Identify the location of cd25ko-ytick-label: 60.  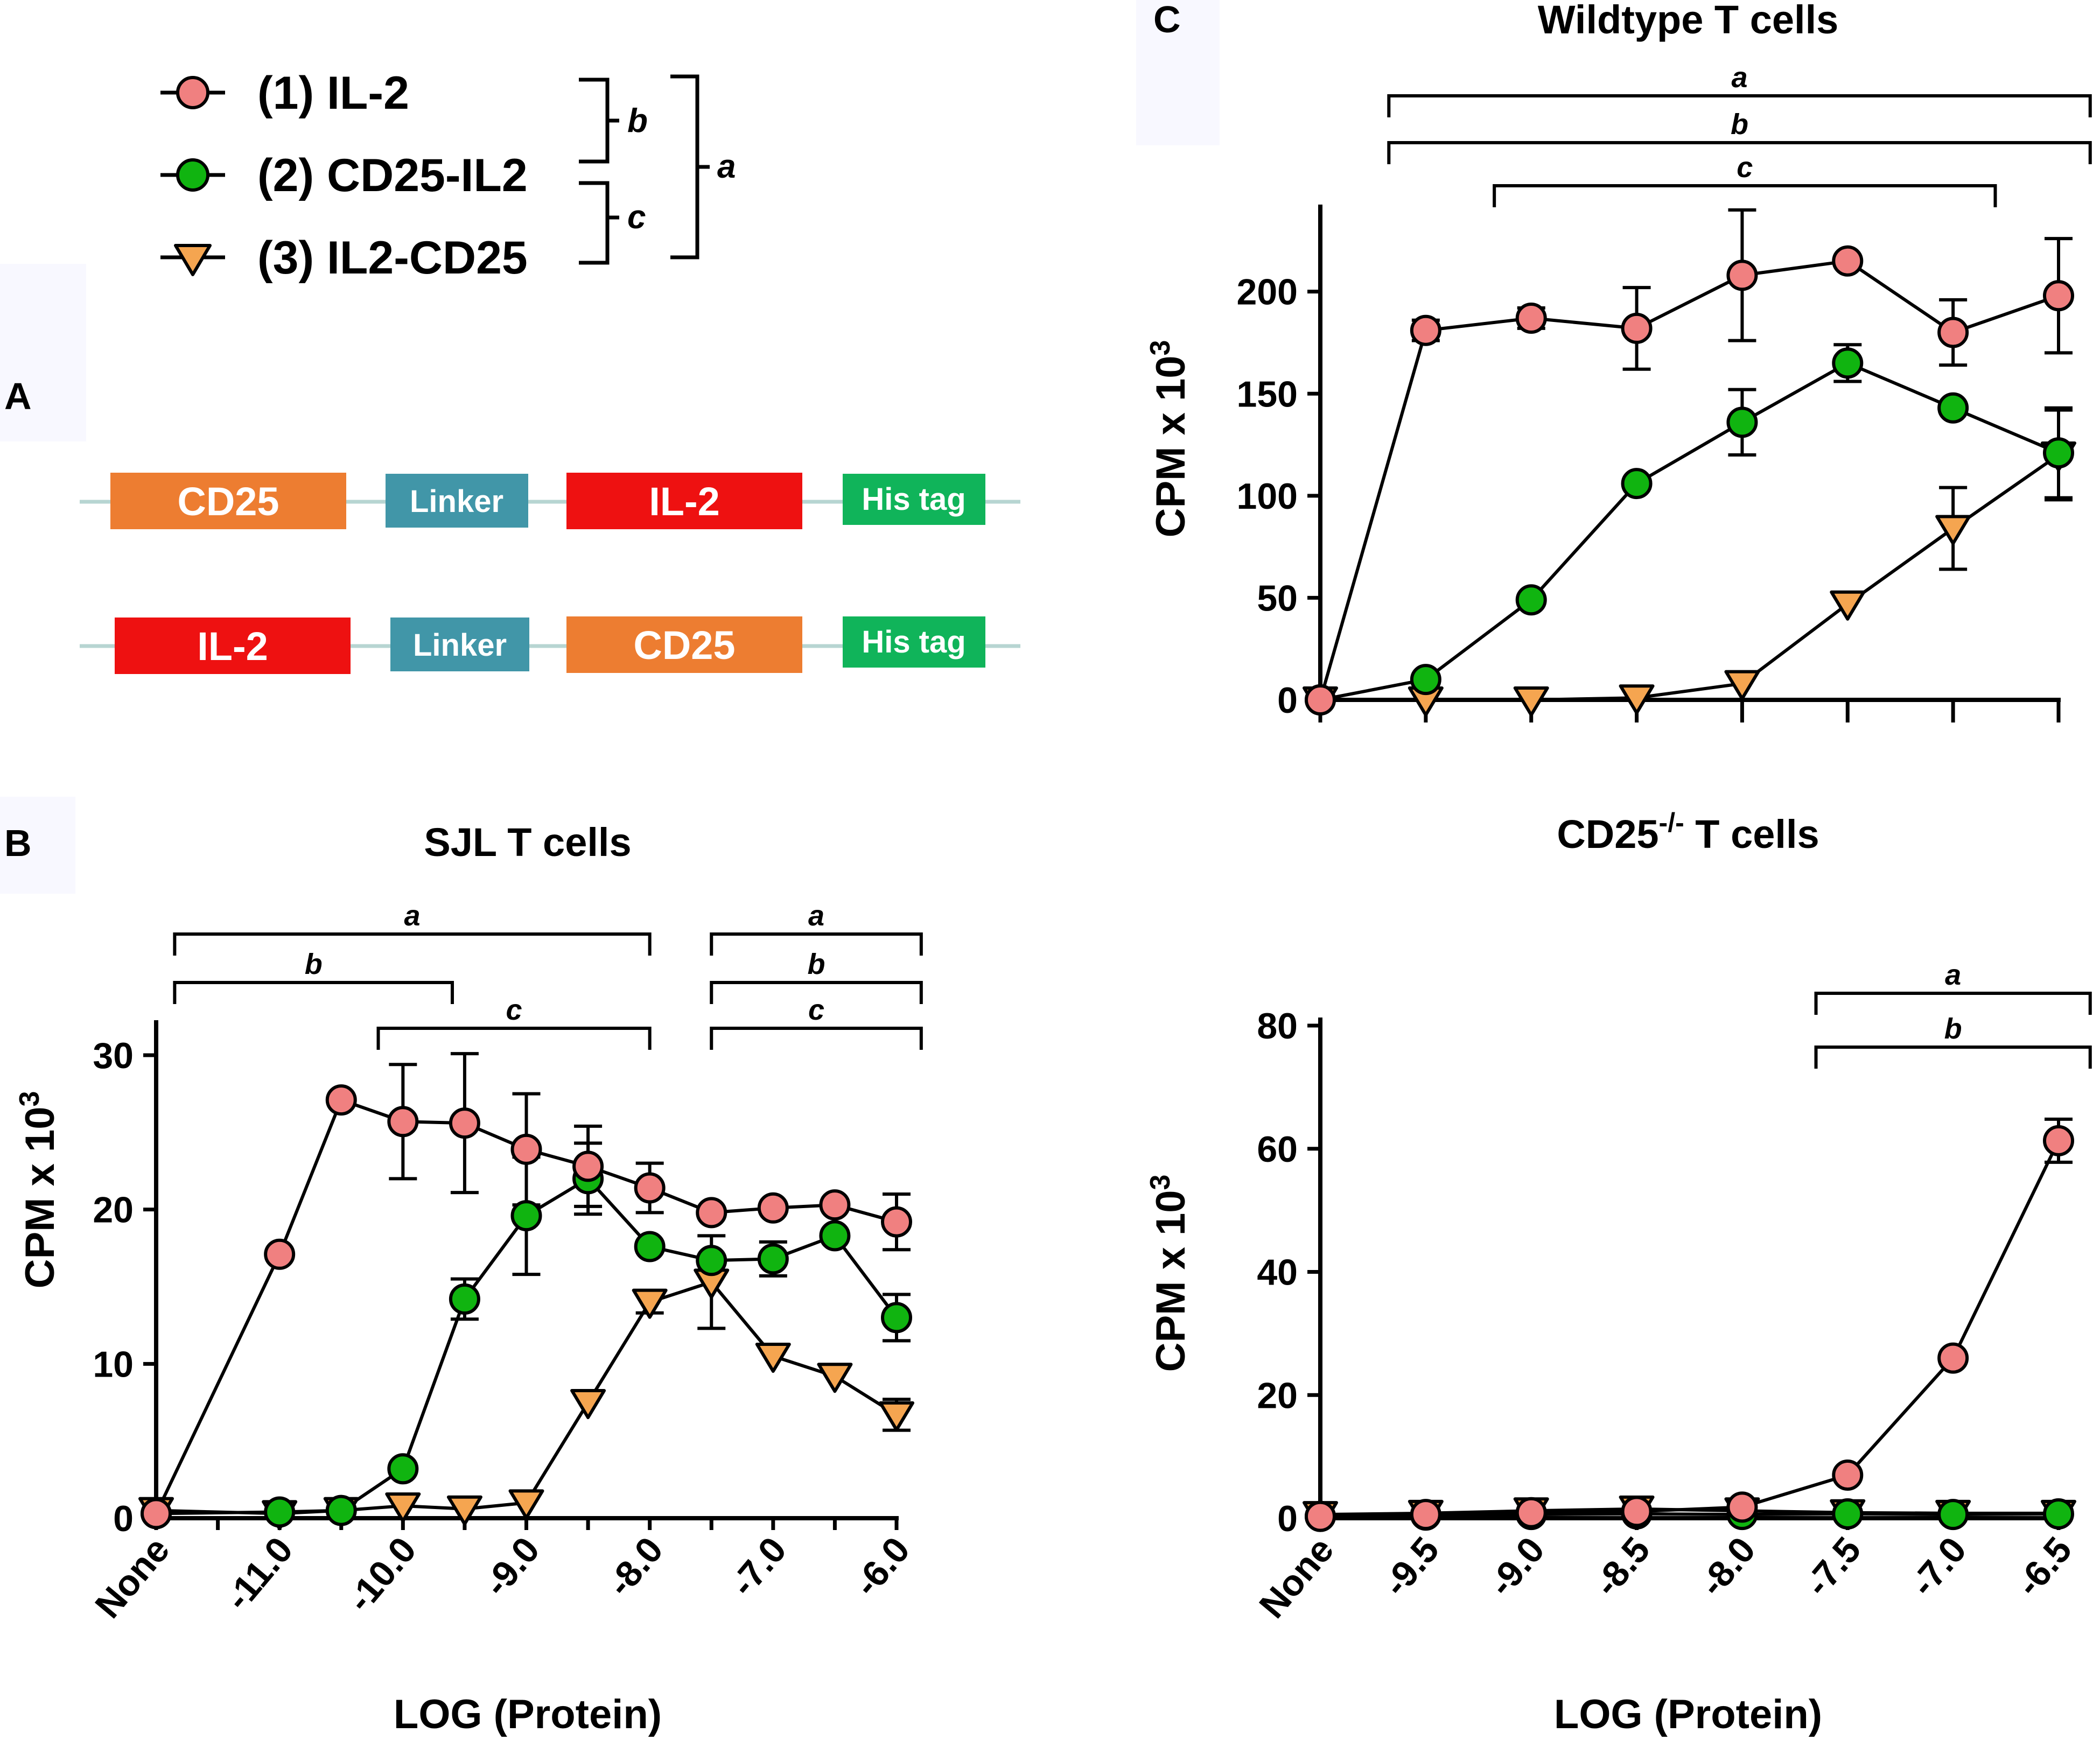
(1277, 1149).